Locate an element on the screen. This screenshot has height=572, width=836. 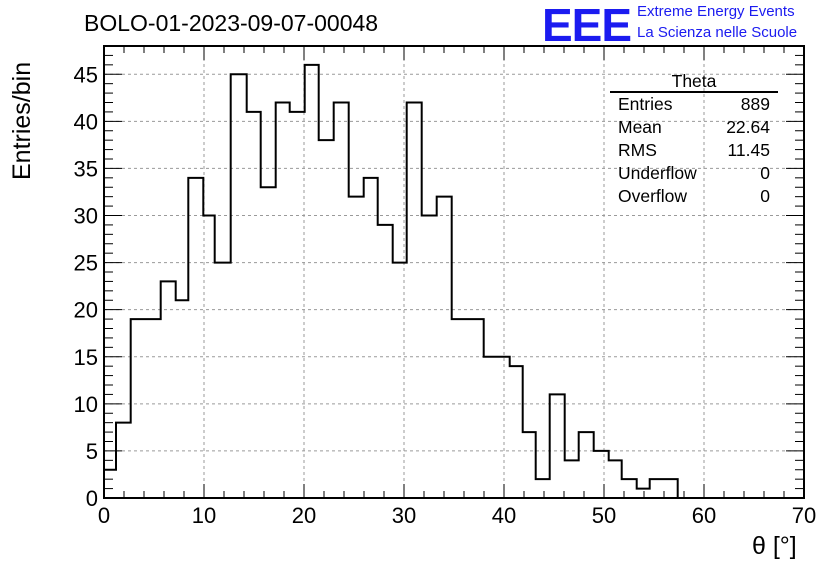
x-tick-label: 10 is located at coordinates (204, 515).